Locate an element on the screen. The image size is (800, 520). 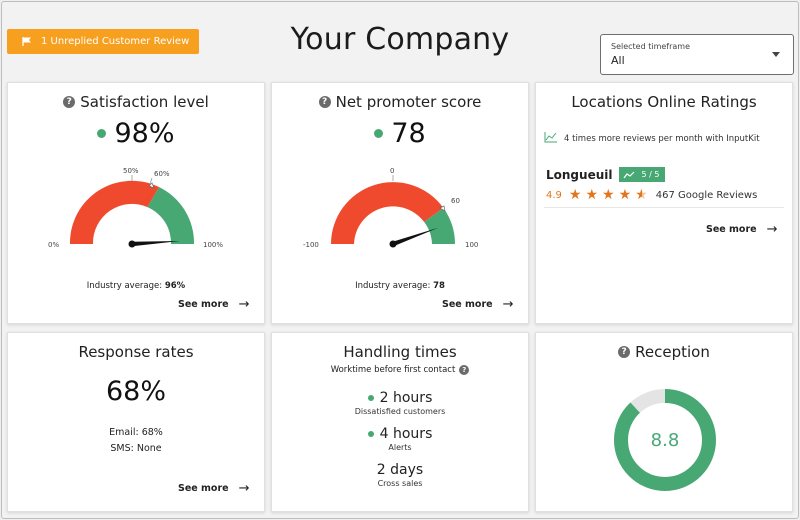
gauge-label-max: 100 is located at coordinates (471, 245).